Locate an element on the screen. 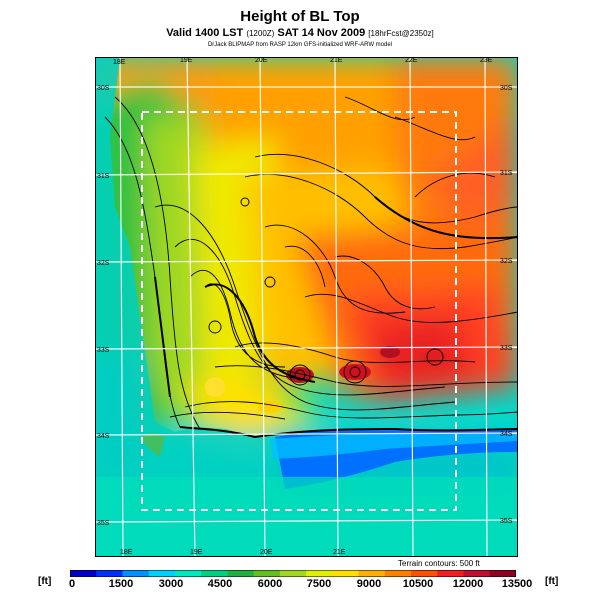 Image resolution: width=600 pixels, height=600 pixels. colorbar-label-13500: 13500 is located at coordinates (517, 584).